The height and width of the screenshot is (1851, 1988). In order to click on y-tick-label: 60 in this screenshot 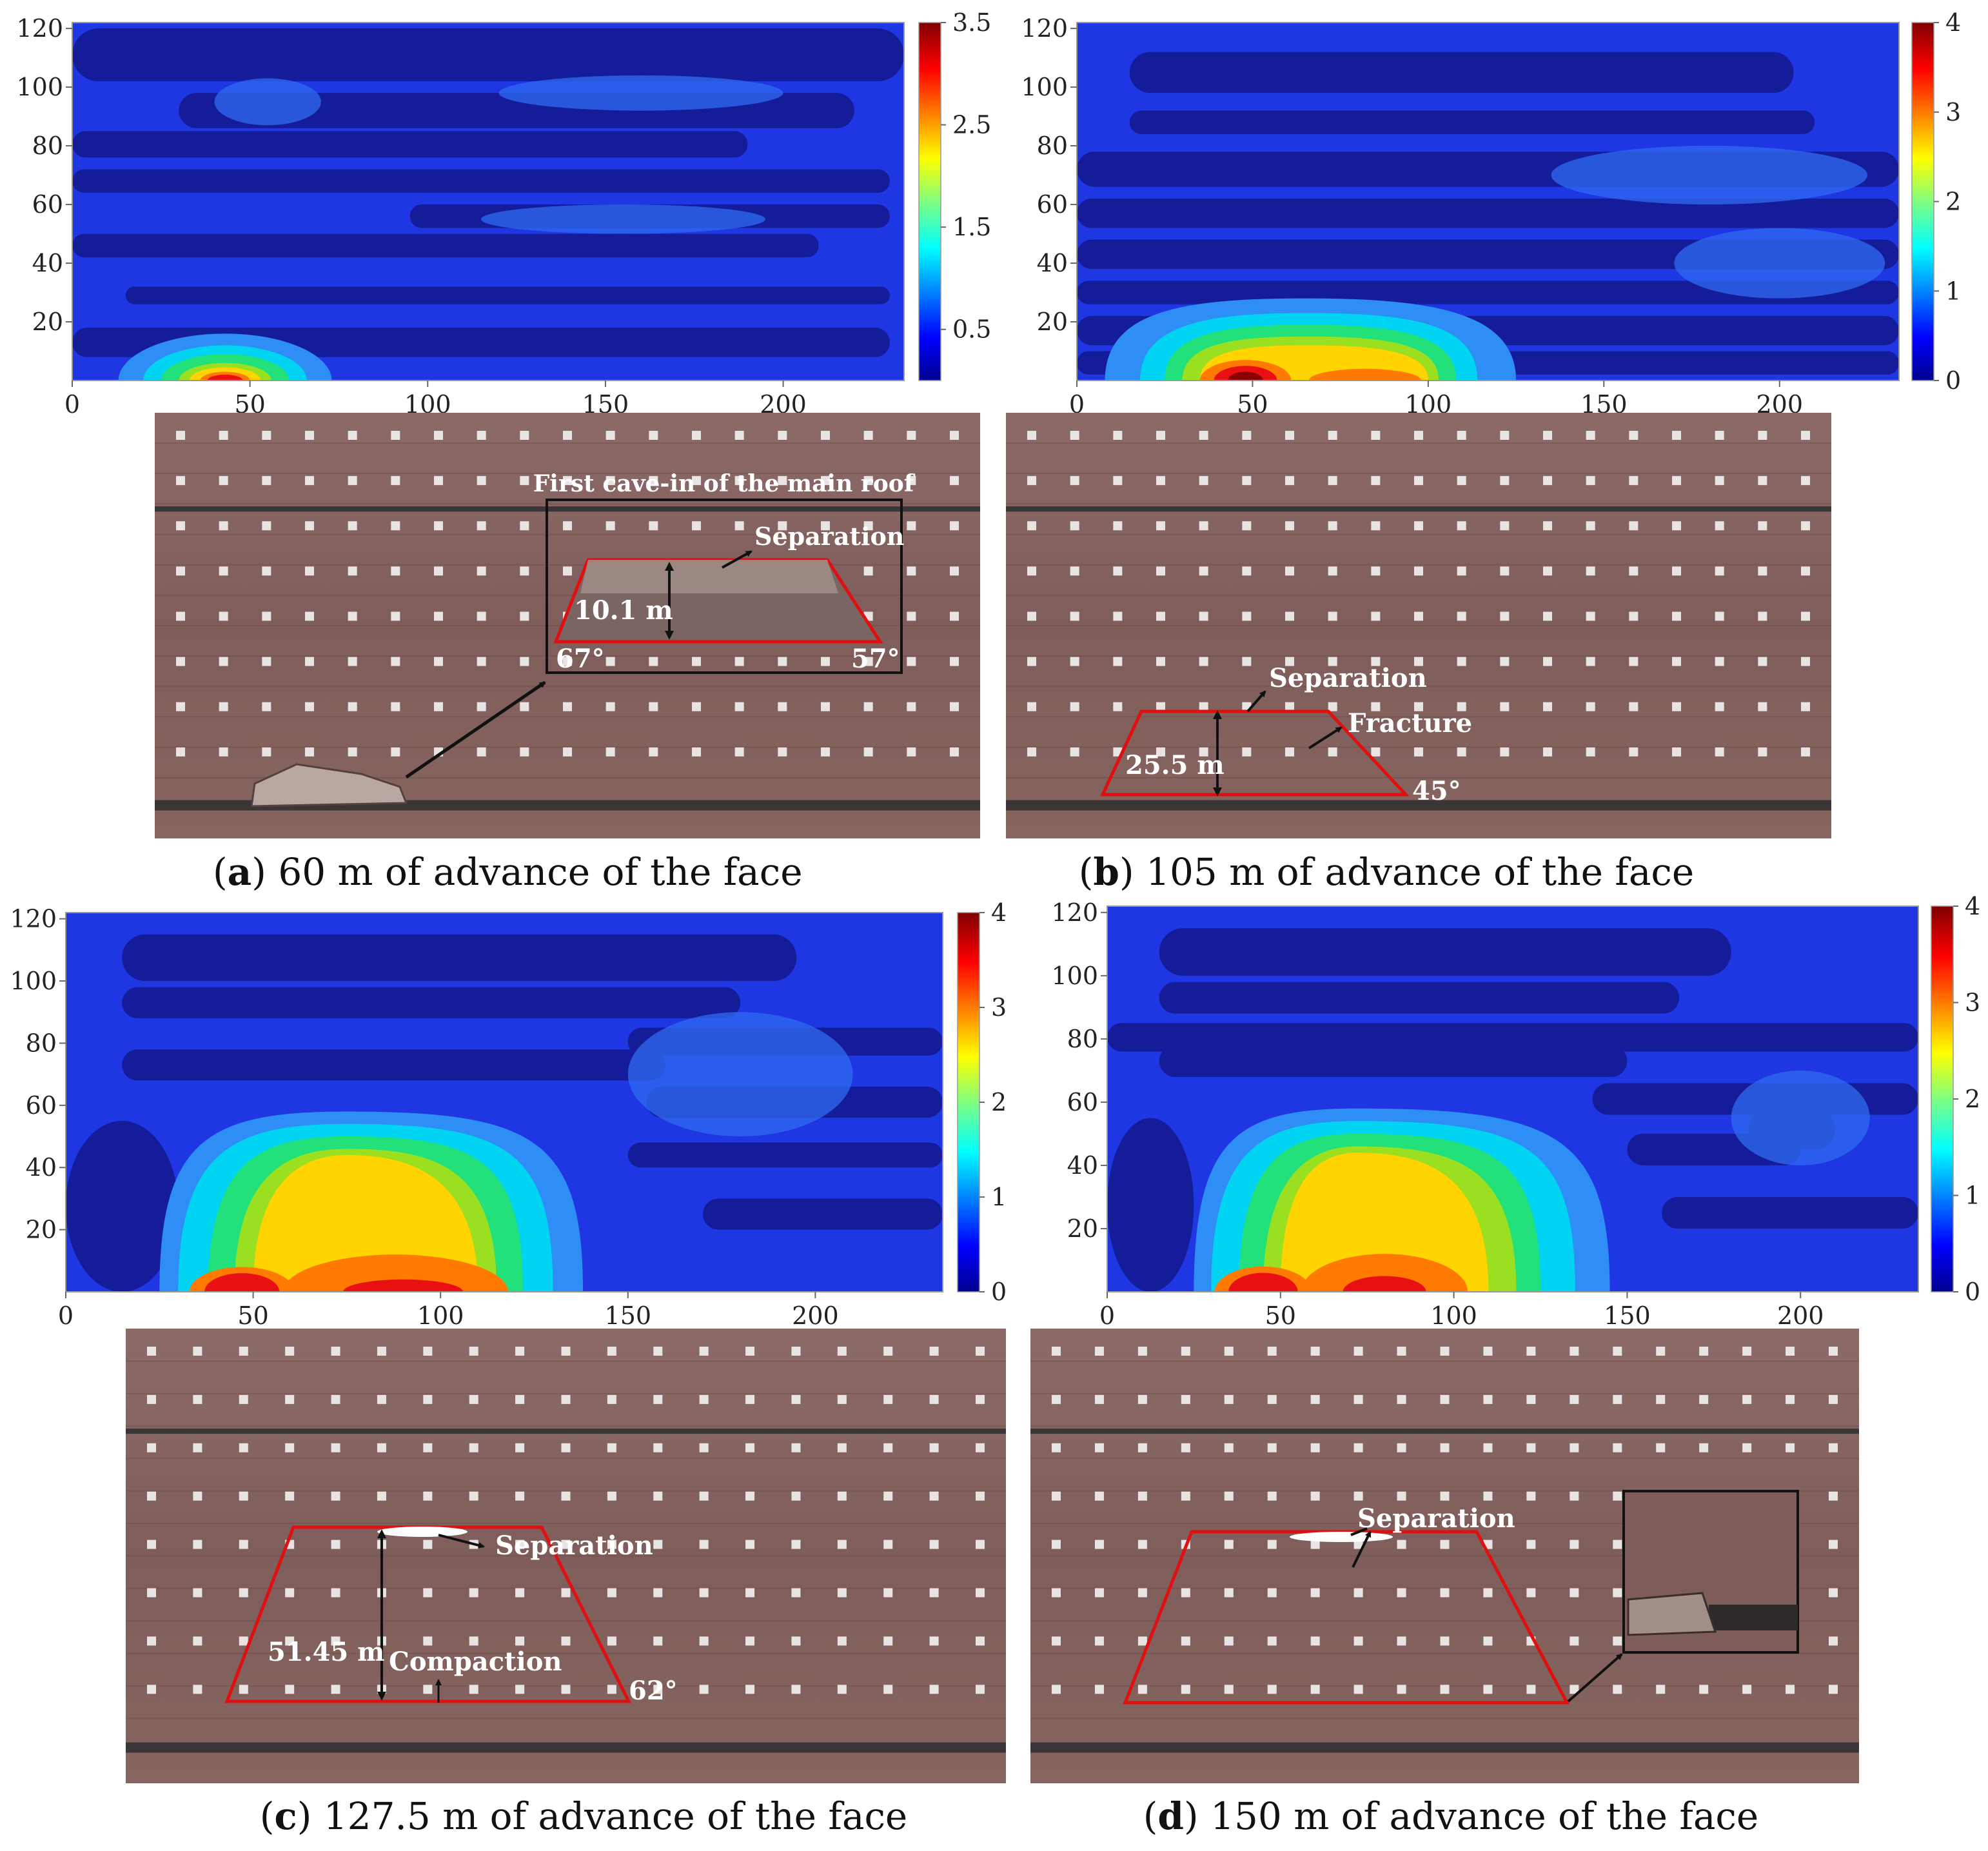, I will do `click(41, 1105)`.